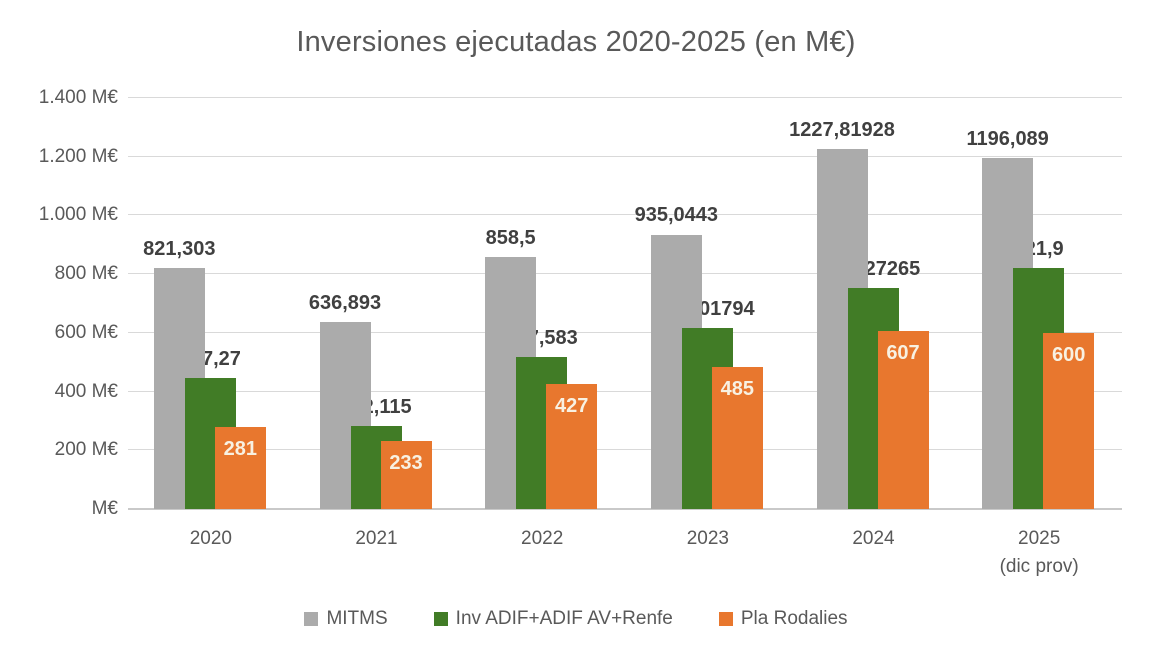  What do you see at coordinates (576, 42) in the screenshot?
I see `chart-title: Inversiones ejecutadas 2020-2025 (en M€)` at bounding box center [576, 42].